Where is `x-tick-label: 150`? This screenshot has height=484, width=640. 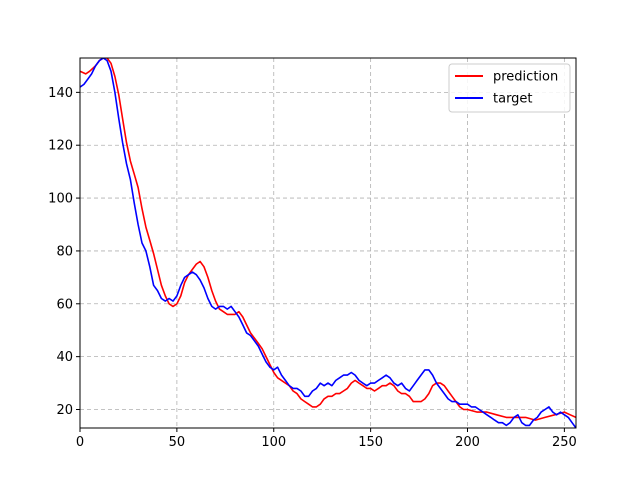 x-tick-label: 150 is located at coordinates (370, 442).